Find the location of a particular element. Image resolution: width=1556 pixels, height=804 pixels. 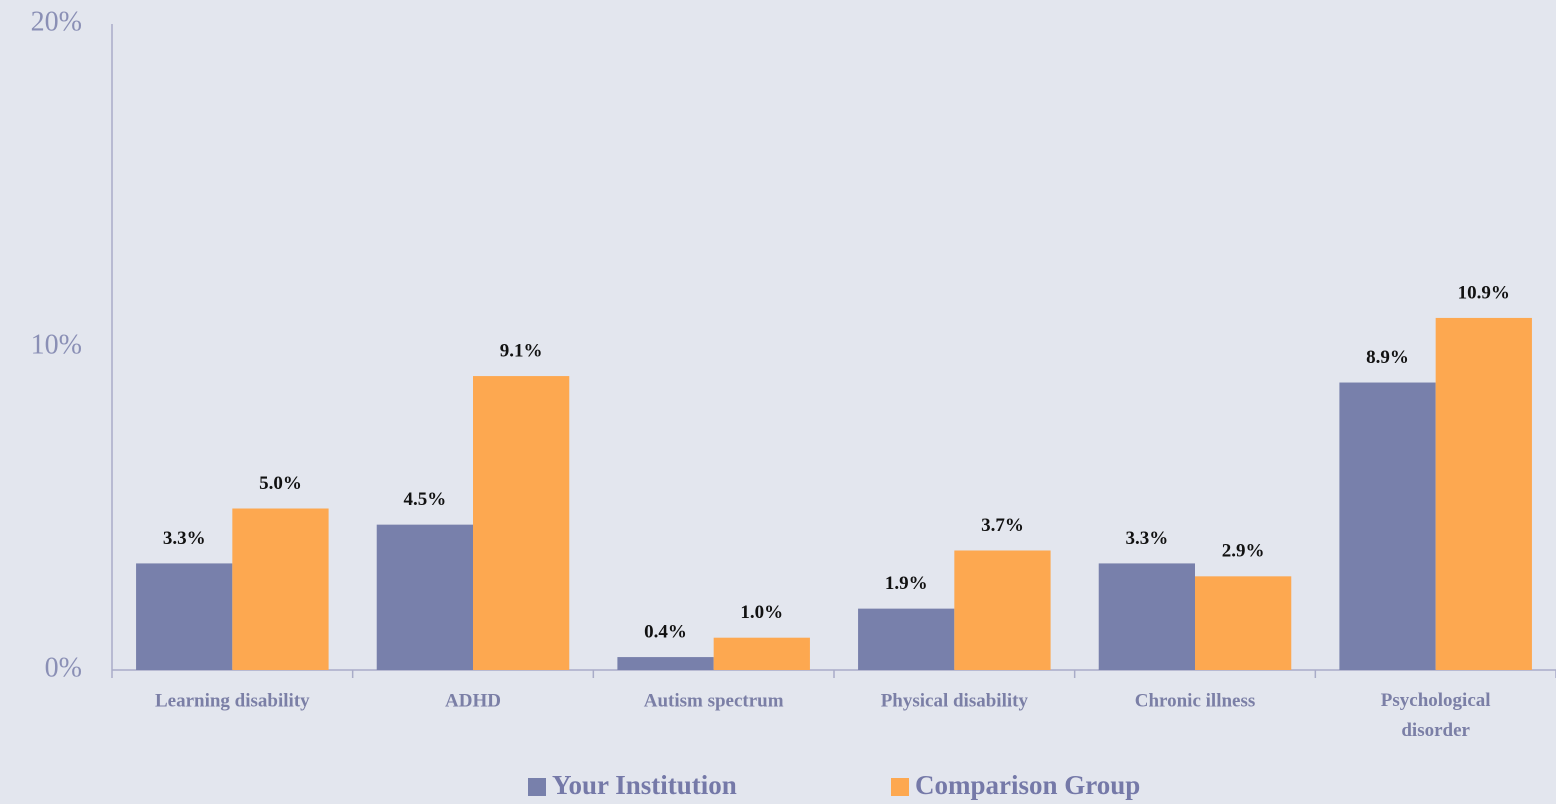

y-tick-label: 0% is located at coordinates (63, 667).